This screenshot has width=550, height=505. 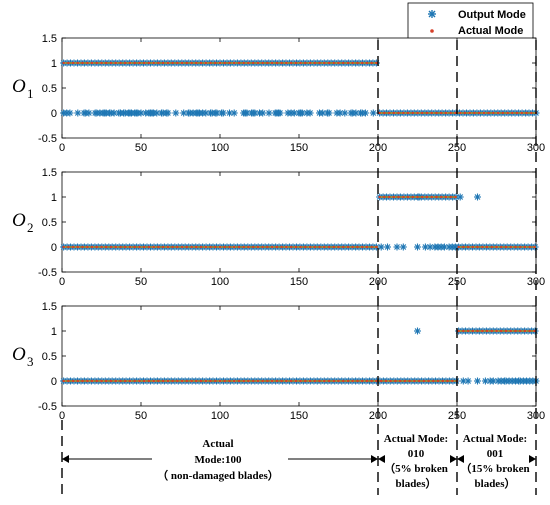 What do you see at coordinates (54, 64) in the screenshot?
I see `y-tick-label: 1` at bounding box center [54, 64].